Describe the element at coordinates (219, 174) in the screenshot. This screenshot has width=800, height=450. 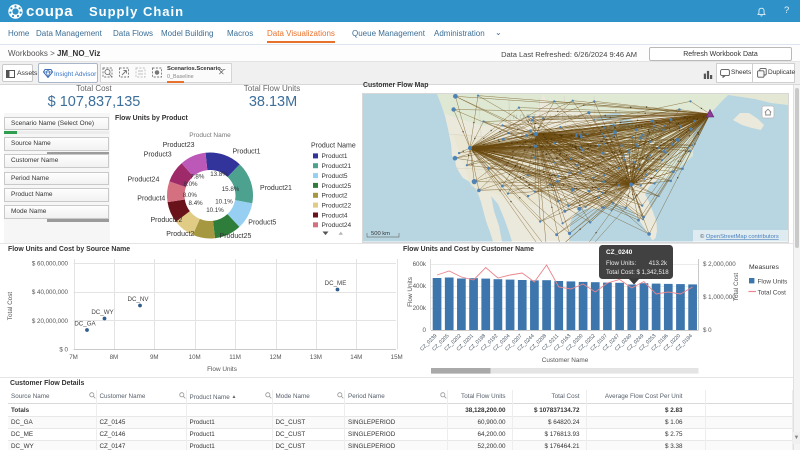
I see `svg-text: 13.8%` at that location.